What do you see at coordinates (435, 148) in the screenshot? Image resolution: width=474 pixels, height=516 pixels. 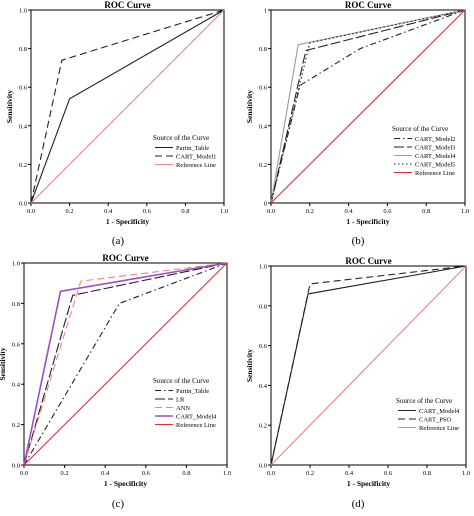 I see `legend-entry: CART_Model3` at bounding box center [435, 148].